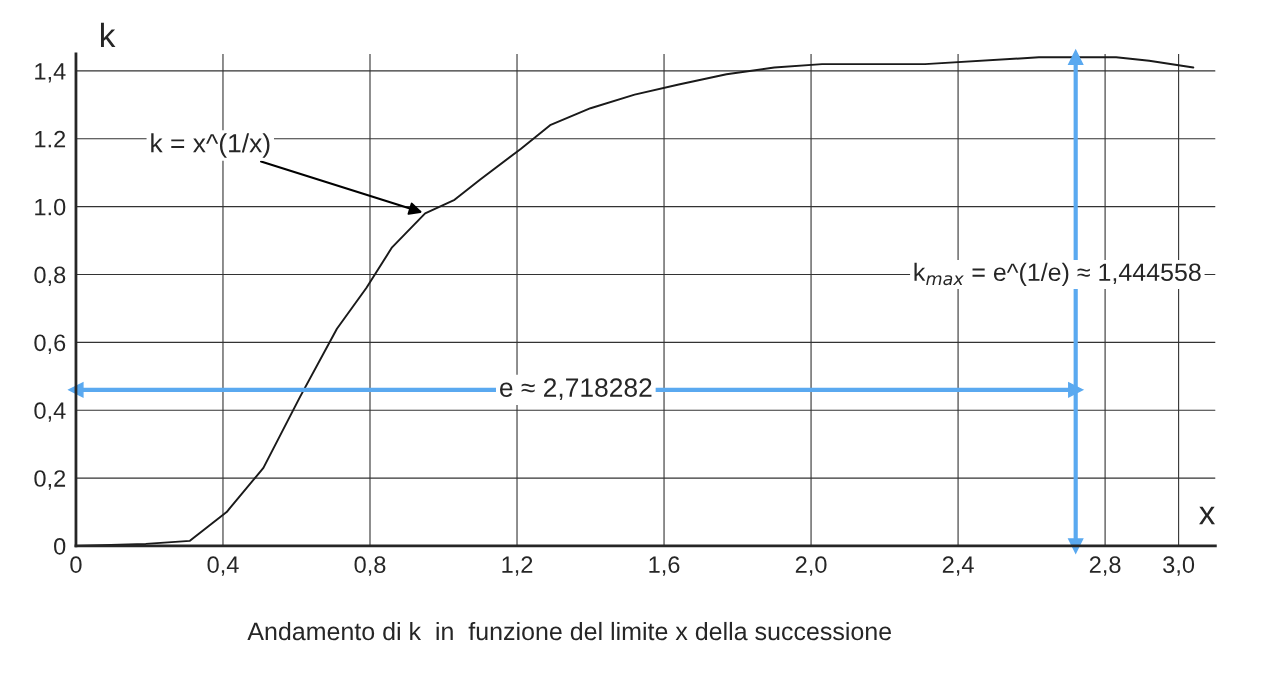 This screenshot has width=1266, height=674. I want to click on y-axis-title: k, so click(108, 34).